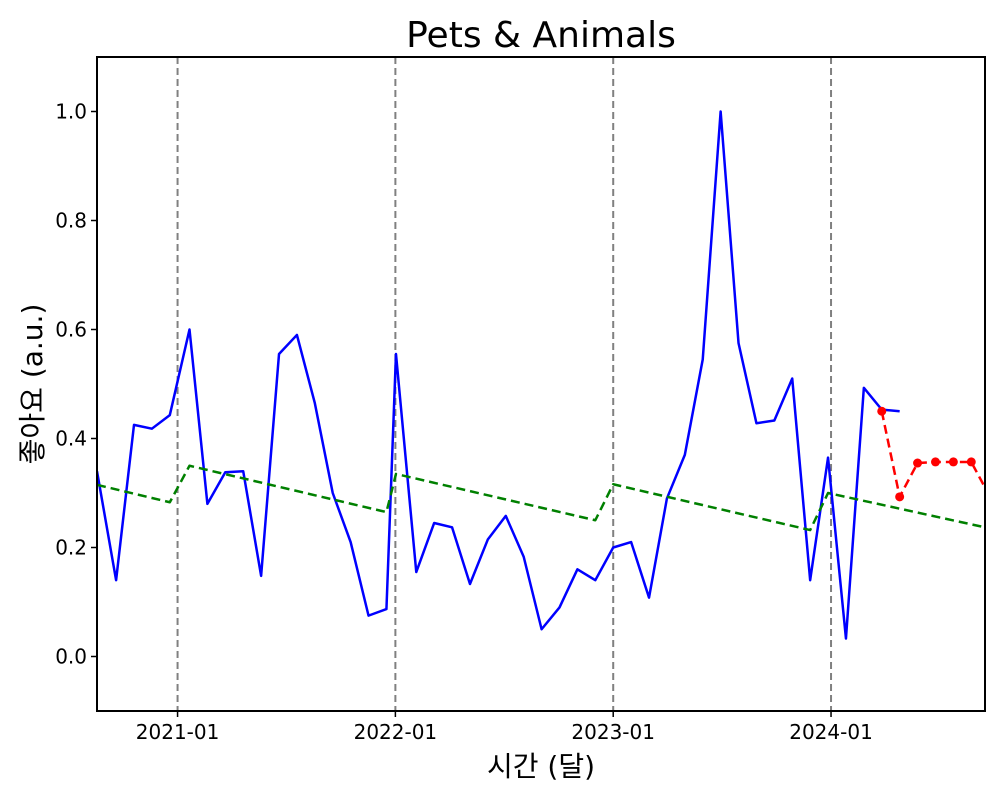 Image resolution: width=1000 pixels, height=800 pixels. What do you see at coordinates (32, 384) in the screenshot?
I see `y-axis-label: 좋아요 (a.u.)` at bounding box center [32, 384].